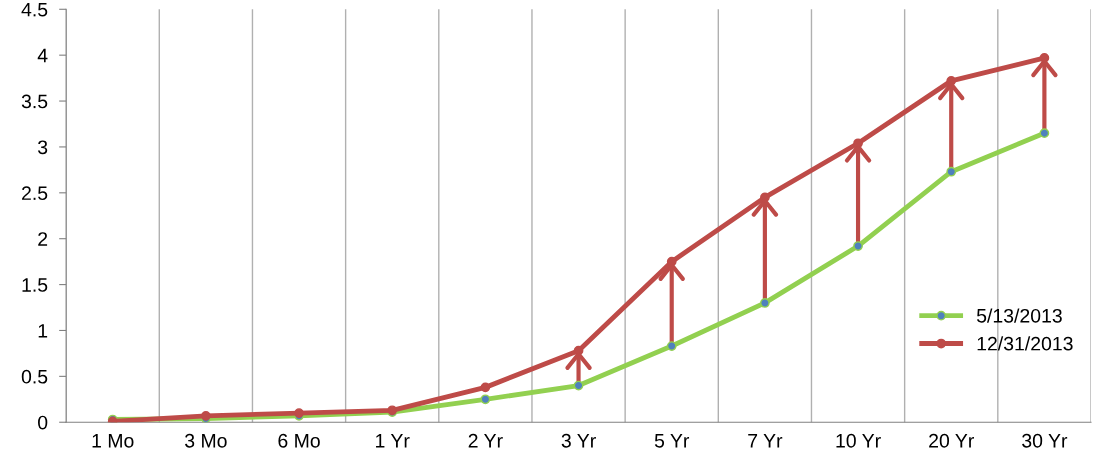  Describe the element at coordinates (206, 440) in the screenshot. I see `x-tick-label: 3 Mo` at that location.